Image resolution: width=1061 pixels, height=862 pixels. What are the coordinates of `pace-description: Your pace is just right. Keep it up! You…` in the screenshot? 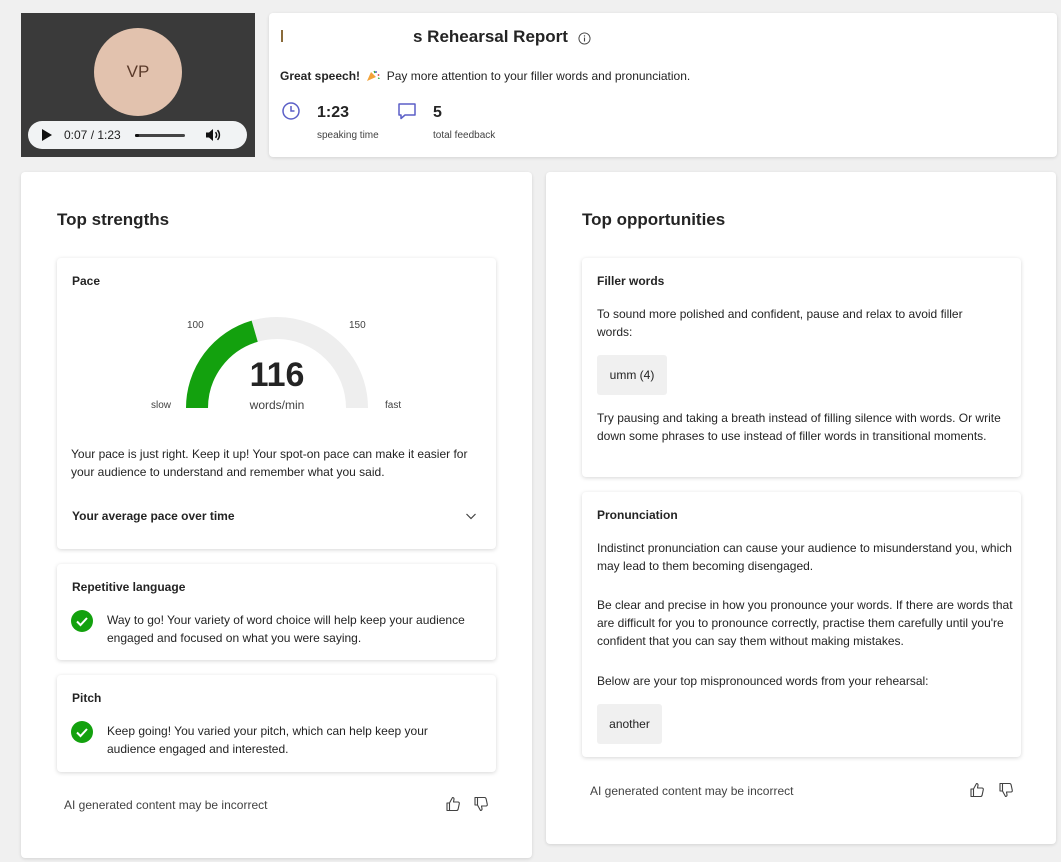 It's located at (269, 463).